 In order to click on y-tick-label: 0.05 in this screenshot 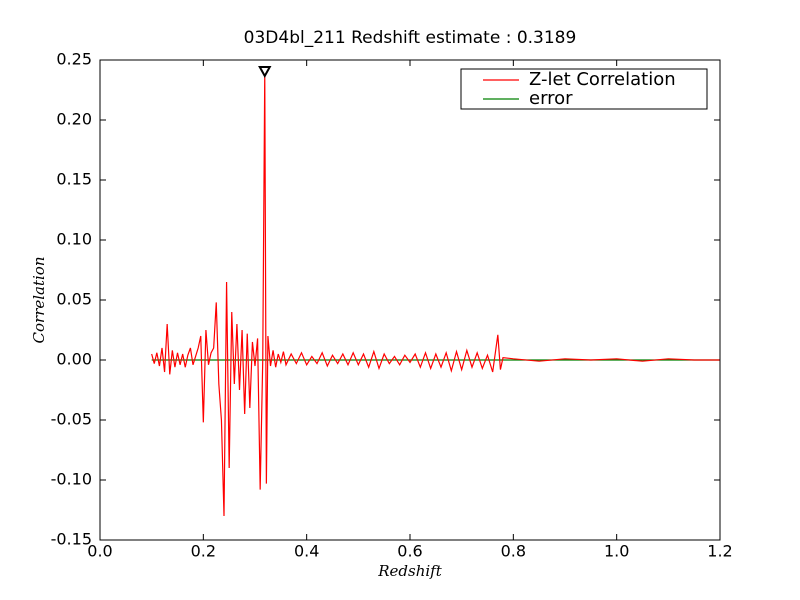, I will do `click(74, 299)`.